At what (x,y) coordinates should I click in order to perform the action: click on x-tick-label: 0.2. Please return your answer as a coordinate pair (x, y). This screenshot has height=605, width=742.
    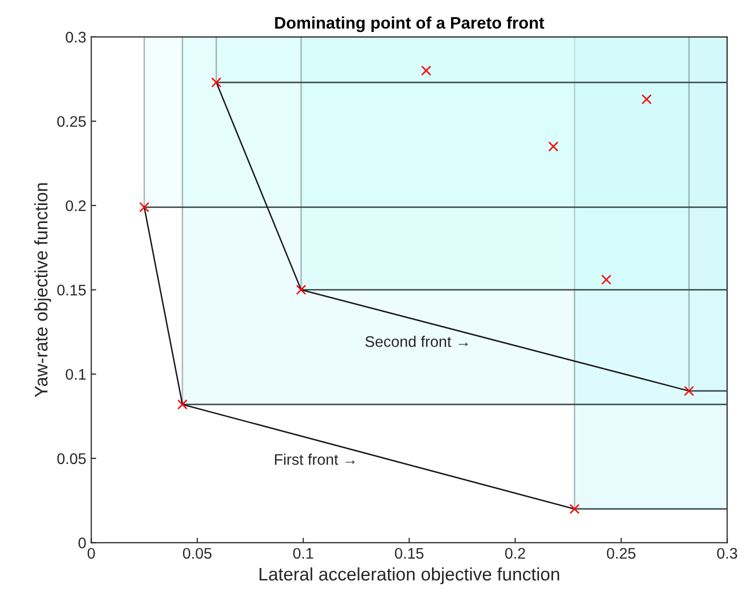
    Looking at the image, I should click on (515, 553).